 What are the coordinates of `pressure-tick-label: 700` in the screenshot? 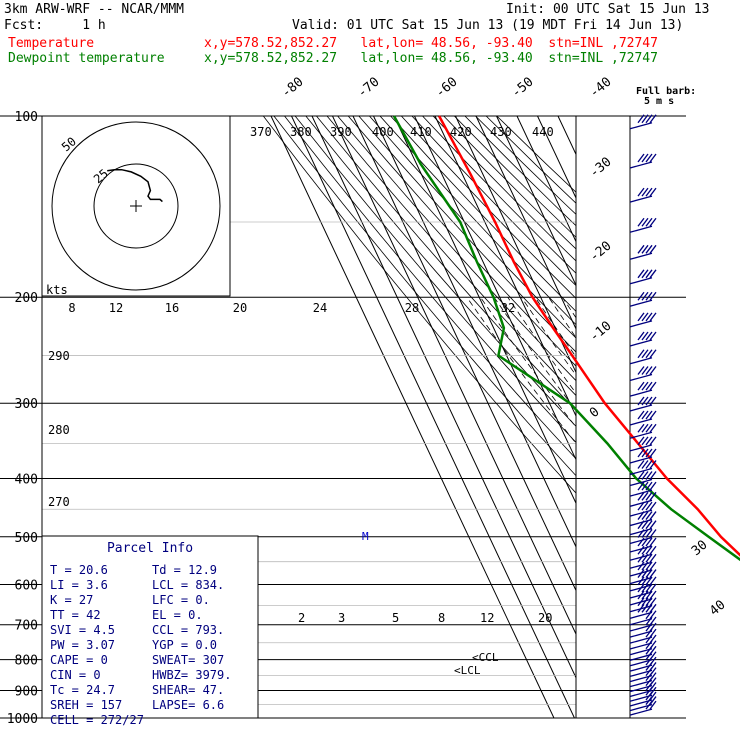 It's located at (26, 626).